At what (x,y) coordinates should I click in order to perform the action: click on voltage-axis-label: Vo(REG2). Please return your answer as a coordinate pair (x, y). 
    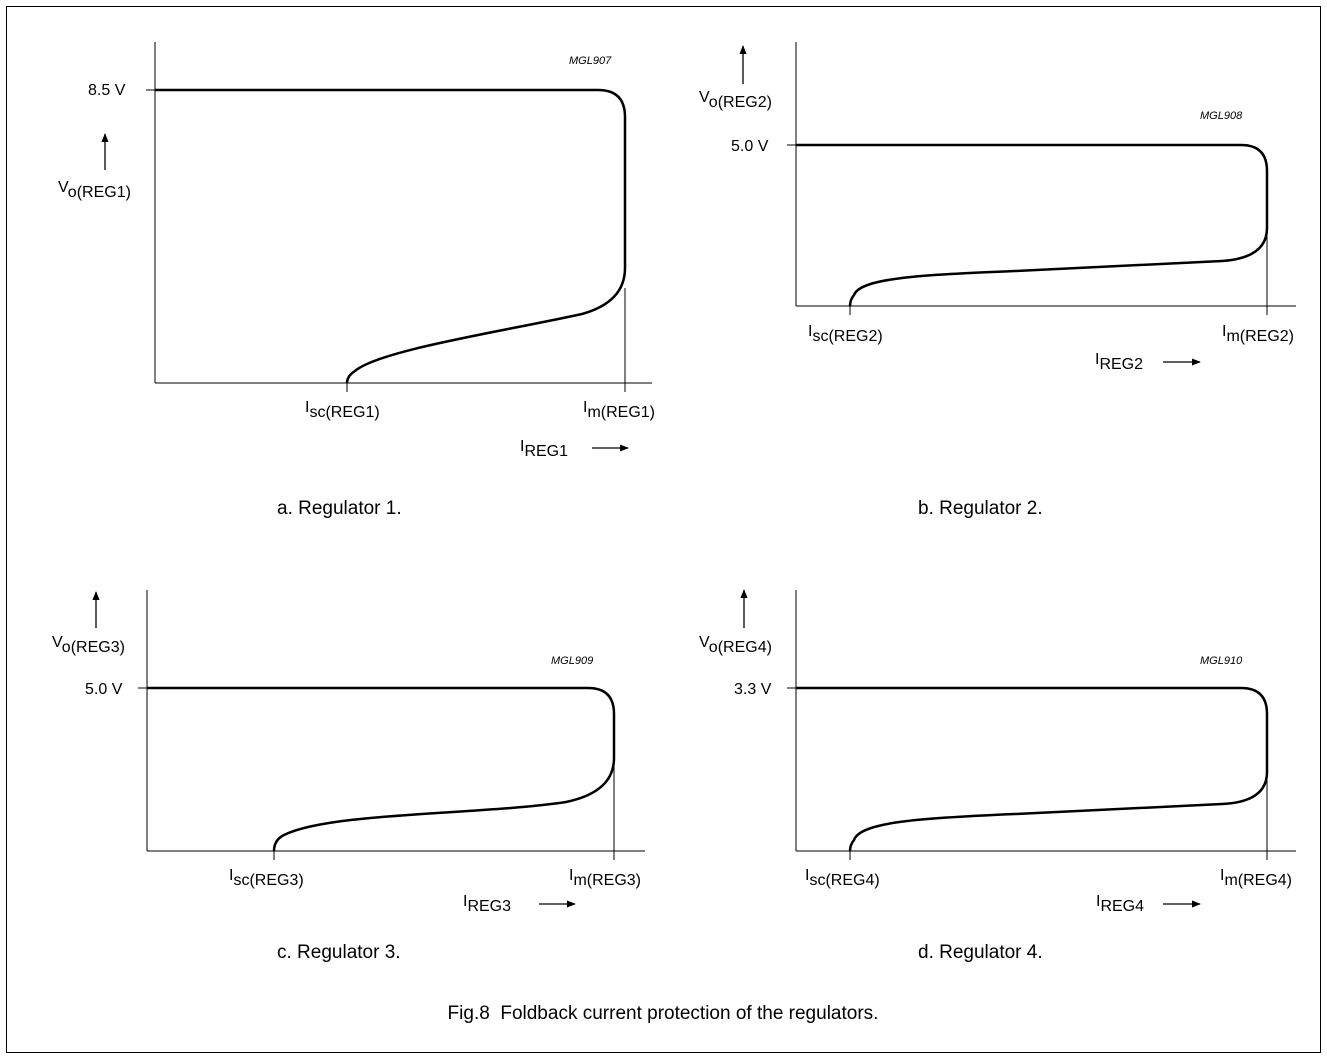
    Looking at the image, I should click on (735, 100).